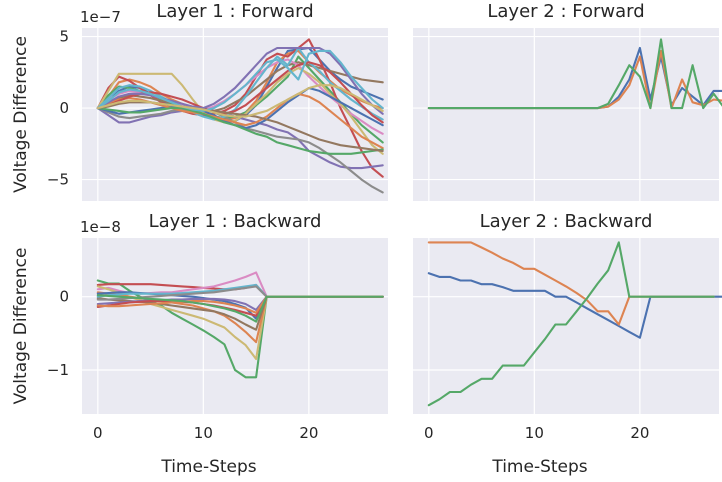 The image size is (722, 482). I want to click on y-tick-label: −1, so click(58, 370).